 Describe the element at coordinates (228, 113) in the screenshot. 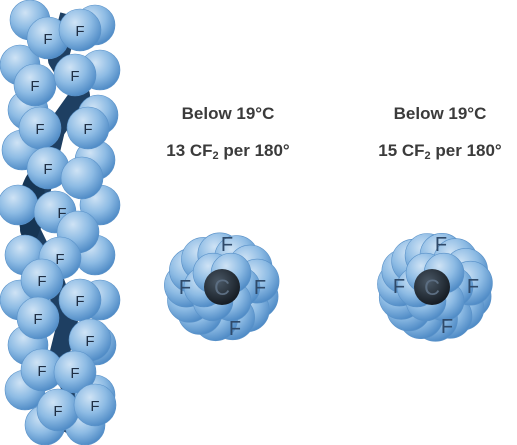

I see `caption-left-line1: Below 19°C` at that location.